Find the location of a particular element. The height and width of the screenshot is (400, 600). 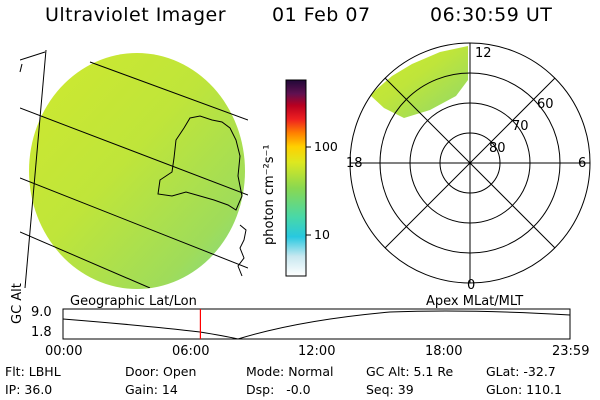

timeline-xtick: 18:00 is located at coordinates (444, 351).